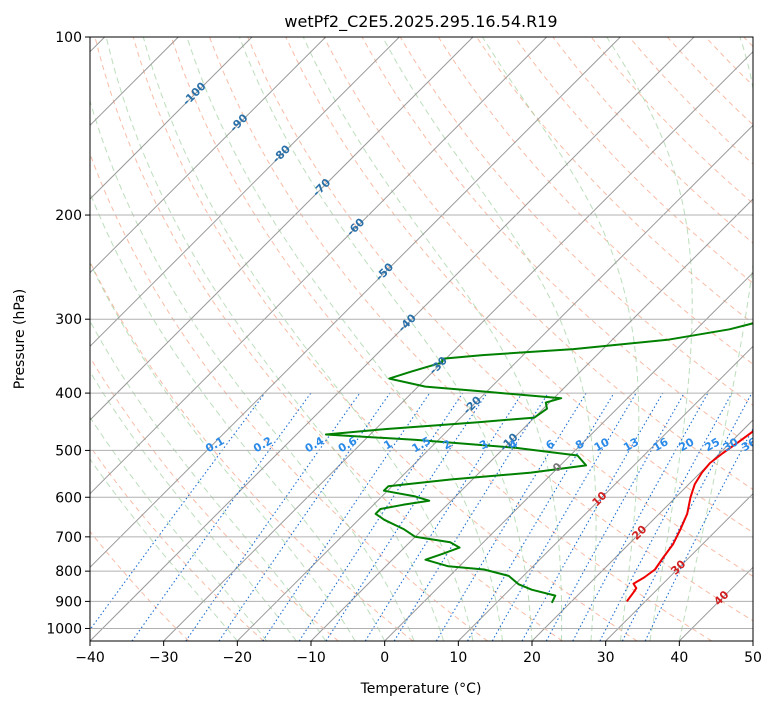 This screenshot has height=708, width=775. What do you see at coordinates (238, 658) in the screenshot?
I see `x-tick-label: −20` at bounding box center [238, 658].